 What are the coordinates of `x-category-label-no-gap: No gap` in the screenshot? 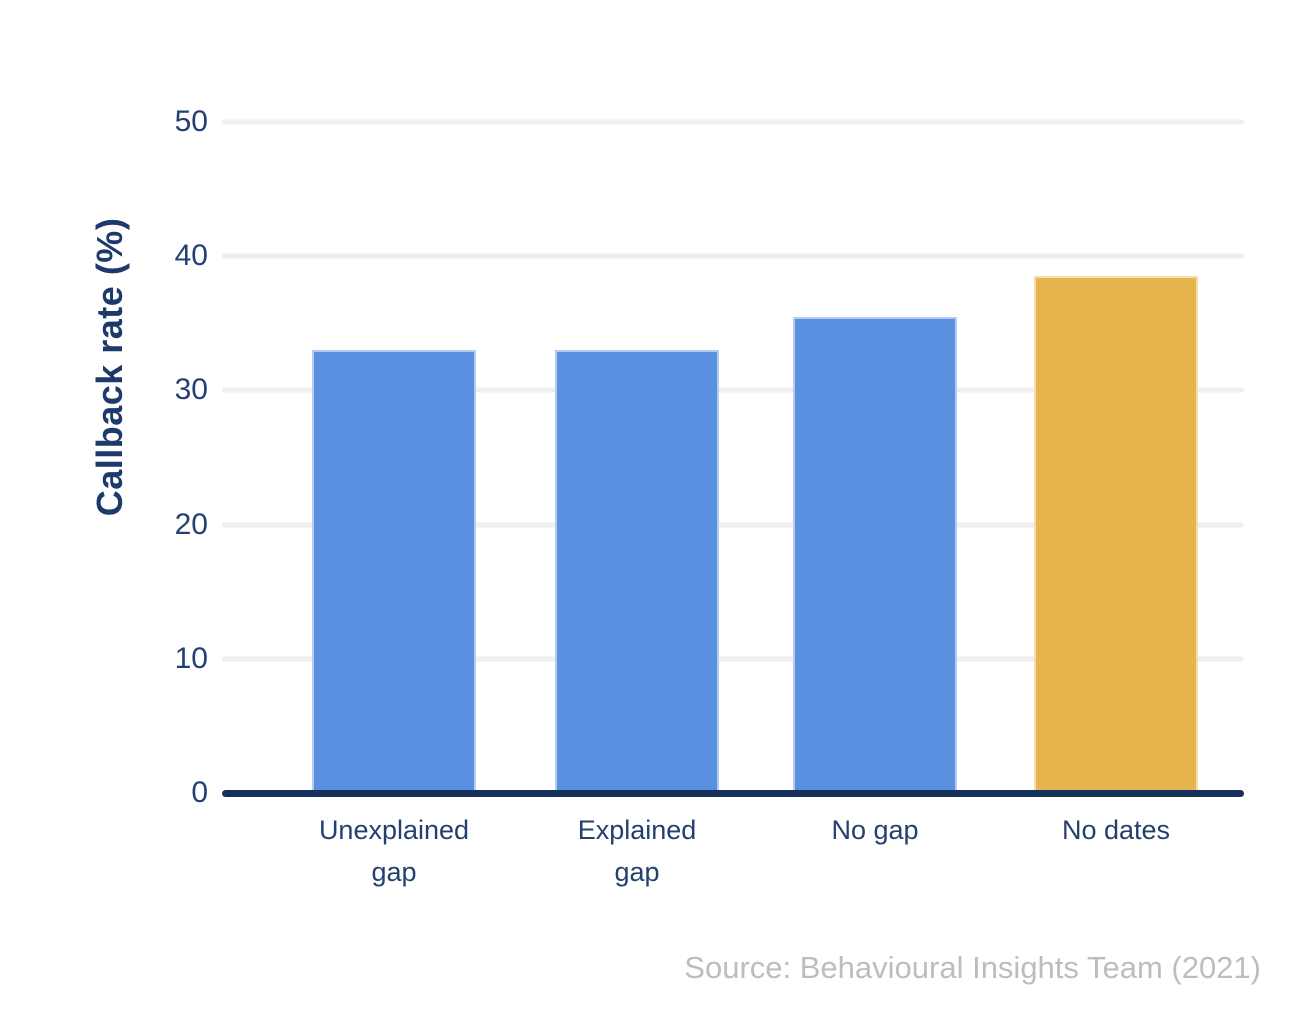 It's located at (875, 830).